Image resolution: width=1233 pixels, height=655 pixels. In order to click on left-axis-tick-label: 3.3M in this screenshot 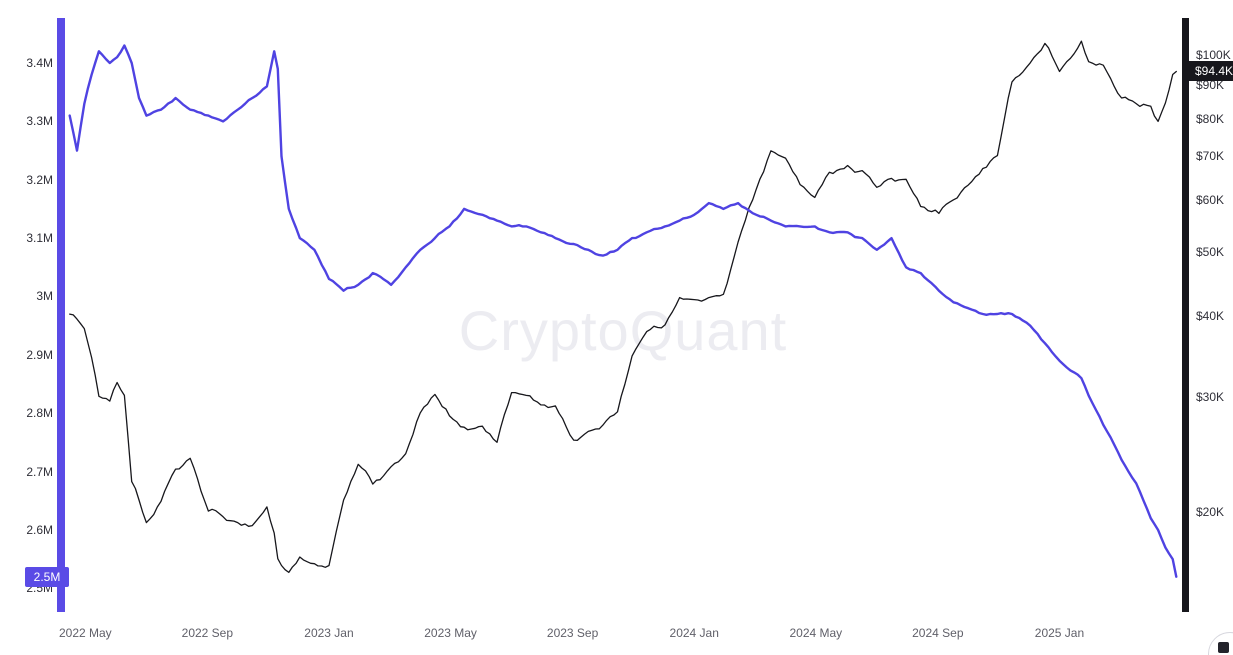, I will do `click(39, 121)`.